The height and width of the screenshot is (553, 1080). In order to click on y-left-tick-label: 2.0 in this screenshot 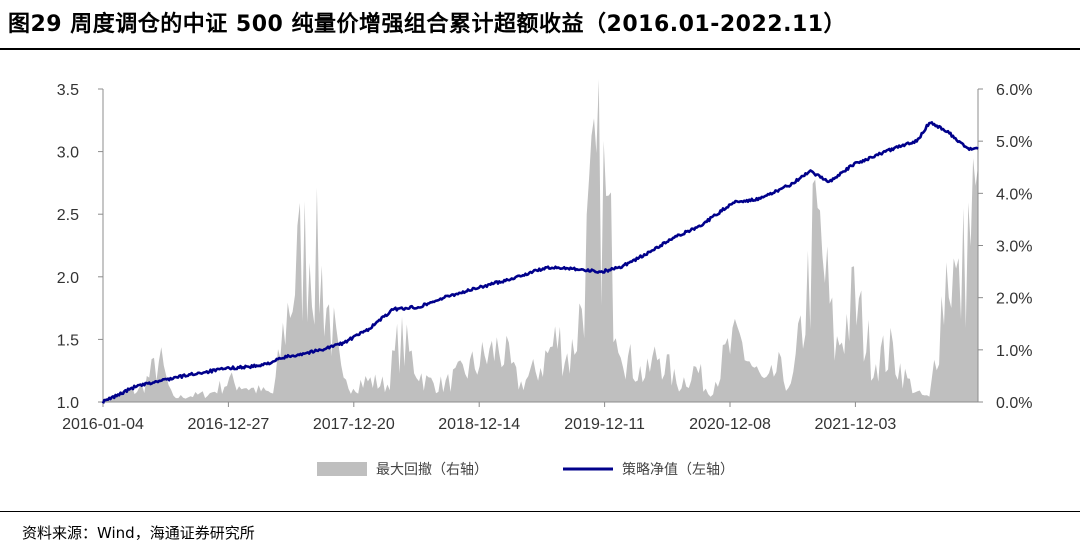, I will do `click(68, 278)`.